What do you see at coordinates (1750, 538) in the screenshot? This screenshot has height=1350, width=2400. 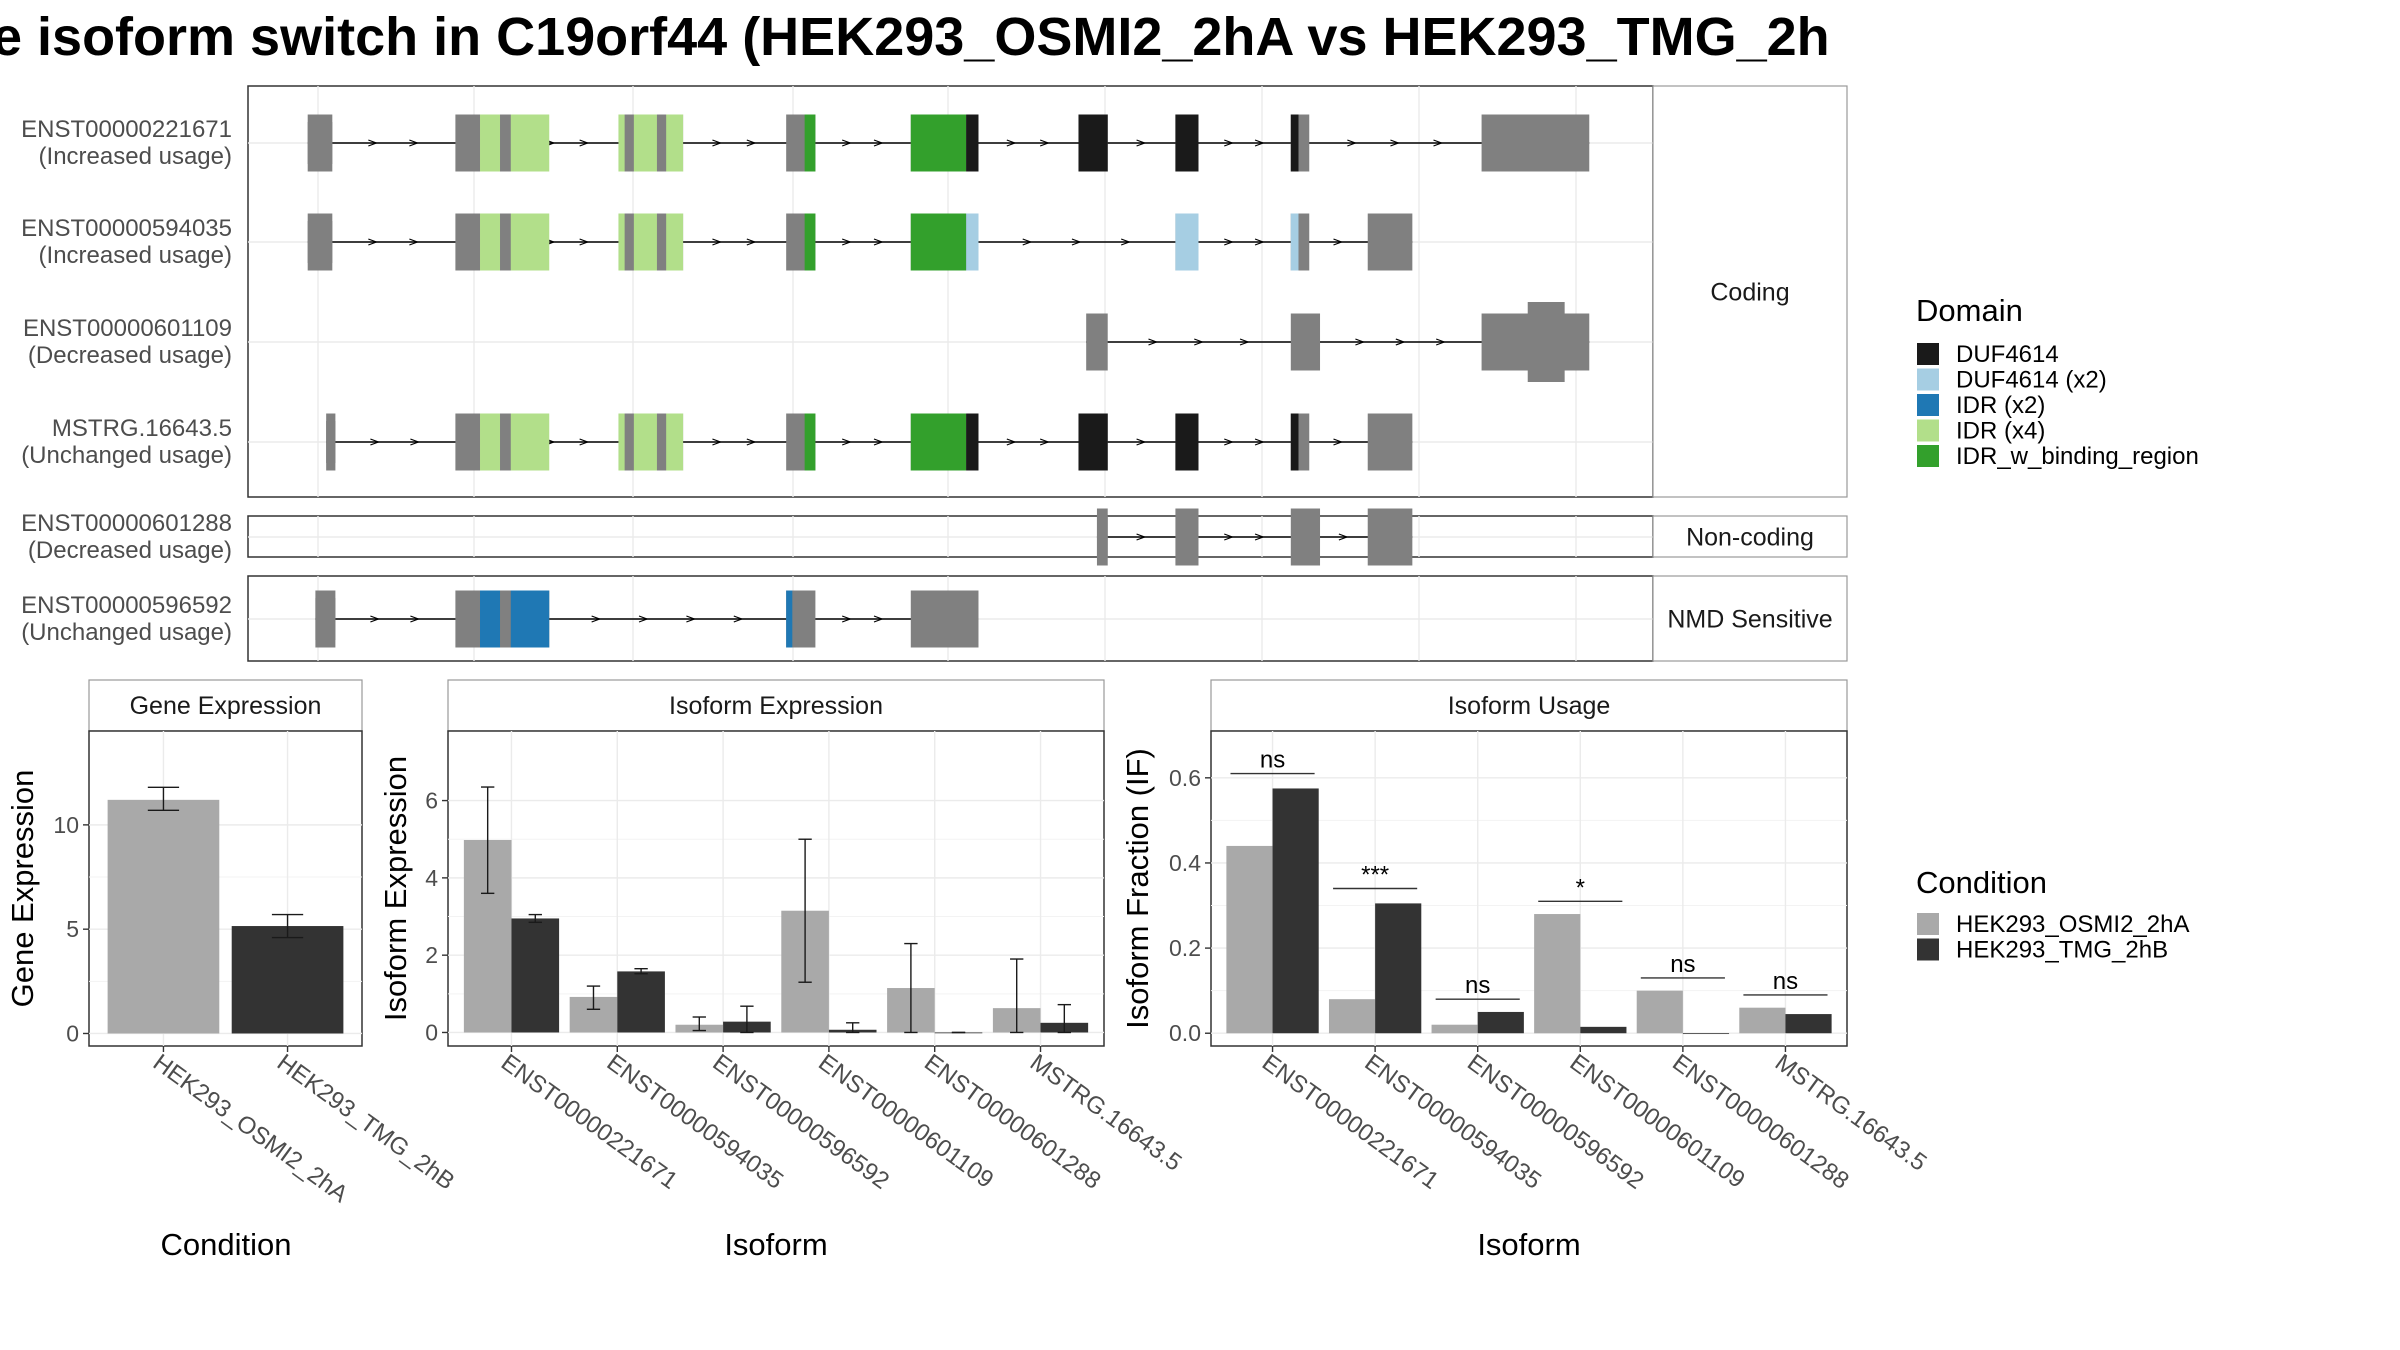 I see `panel-strip-label: Non-coding` at bounding box center [1750, 538].